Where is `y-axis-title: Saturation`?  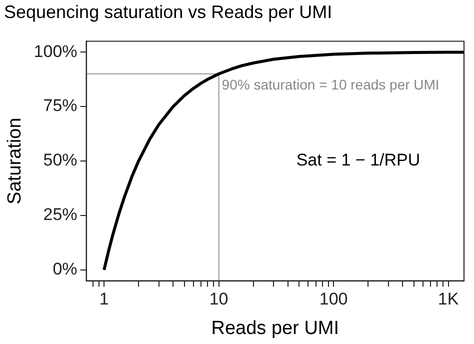 y-axis-title: Saturation is located at coordinates (15, 161).